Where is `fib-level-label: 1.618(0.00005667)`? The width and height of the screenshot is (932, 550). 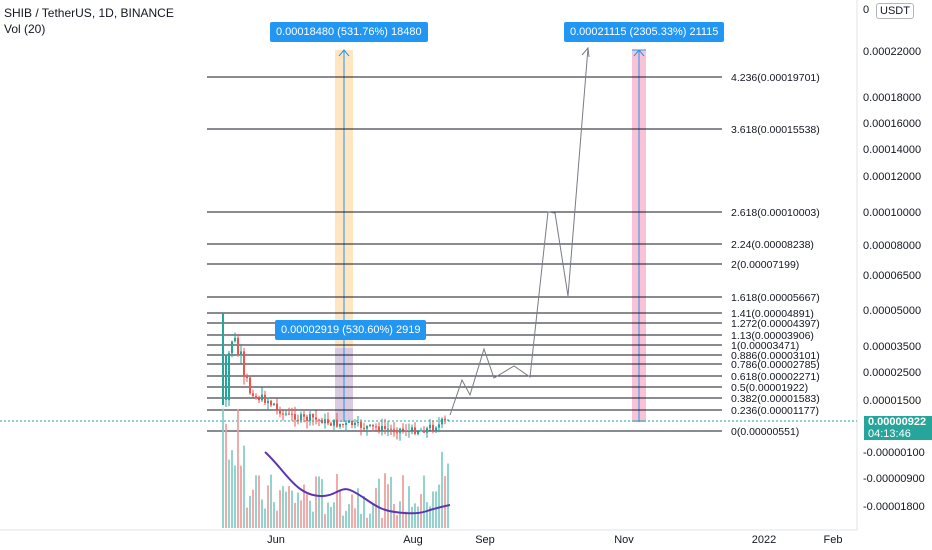
fib-level-label: 1.618(0.00005667) is located at coordinates (775, 298).